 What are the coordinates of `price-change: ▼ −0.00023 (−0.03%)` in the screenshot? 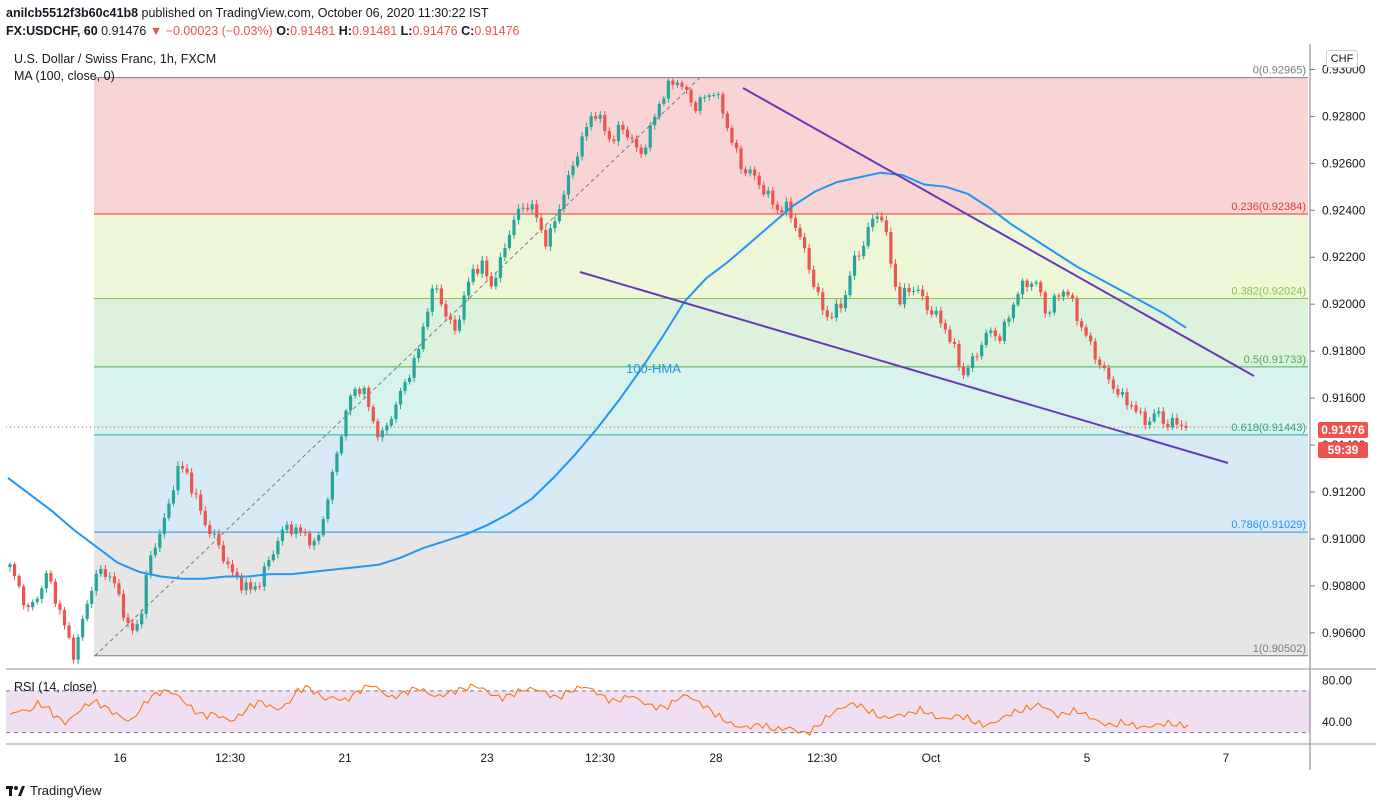 It's located at (211, 31).